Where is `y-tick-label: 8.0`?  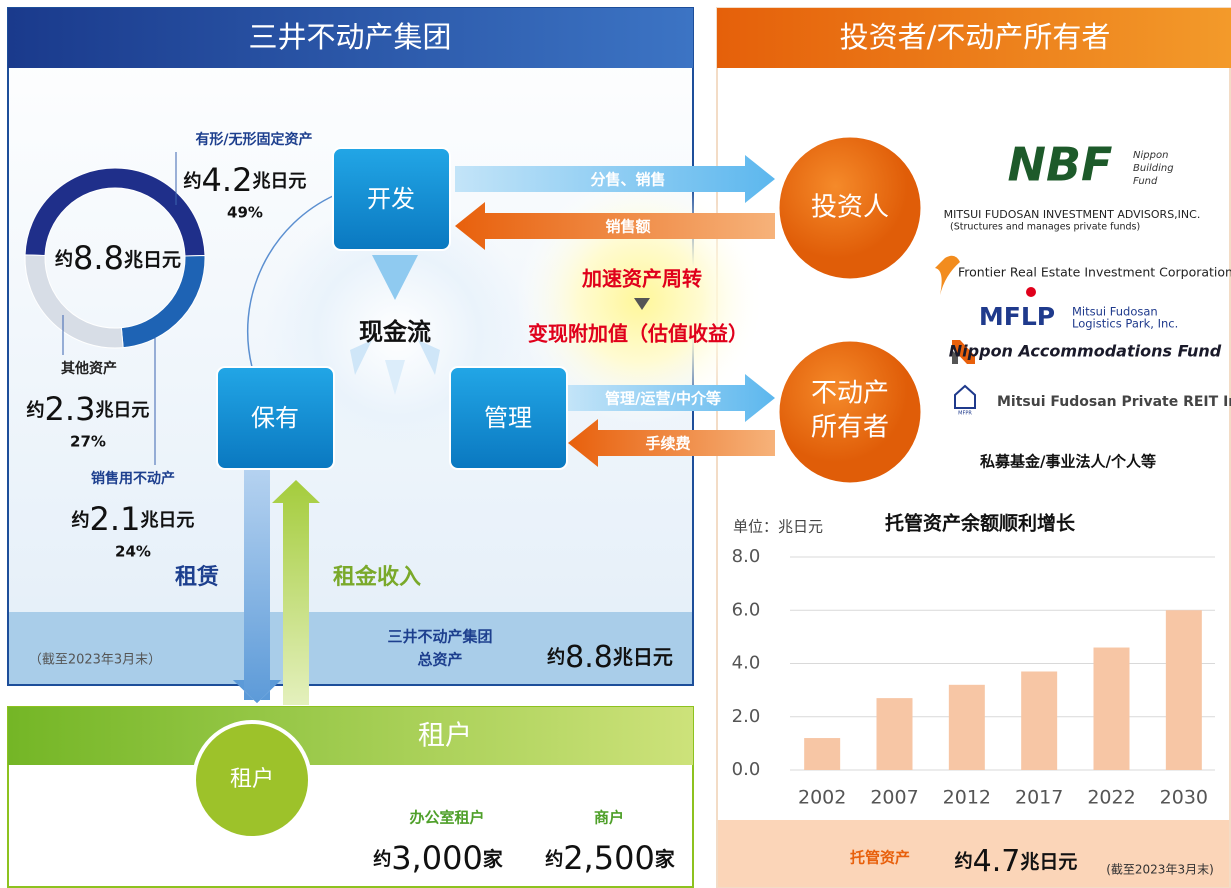
y-tick-label: 8.0 is located at coordinates (746, 556).